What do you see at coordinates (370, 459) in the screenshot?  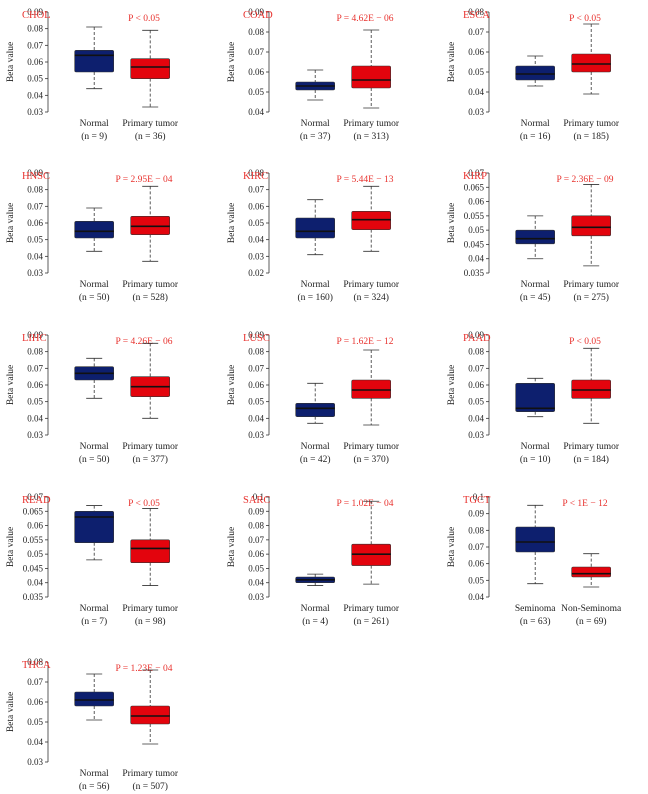 I see `sample-size-label: (n = 370)` at bounding box center [370, 459].